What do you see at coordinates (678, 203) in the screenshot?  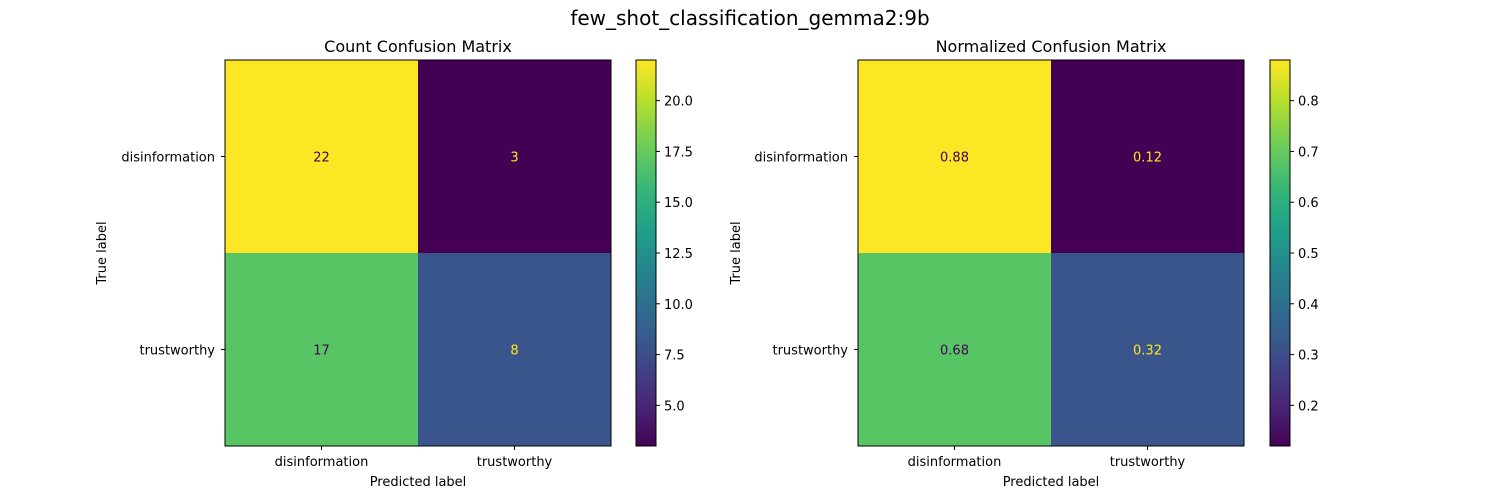 I see `colorbar-tick-label: 15.0` at bounding box center [678, 203].